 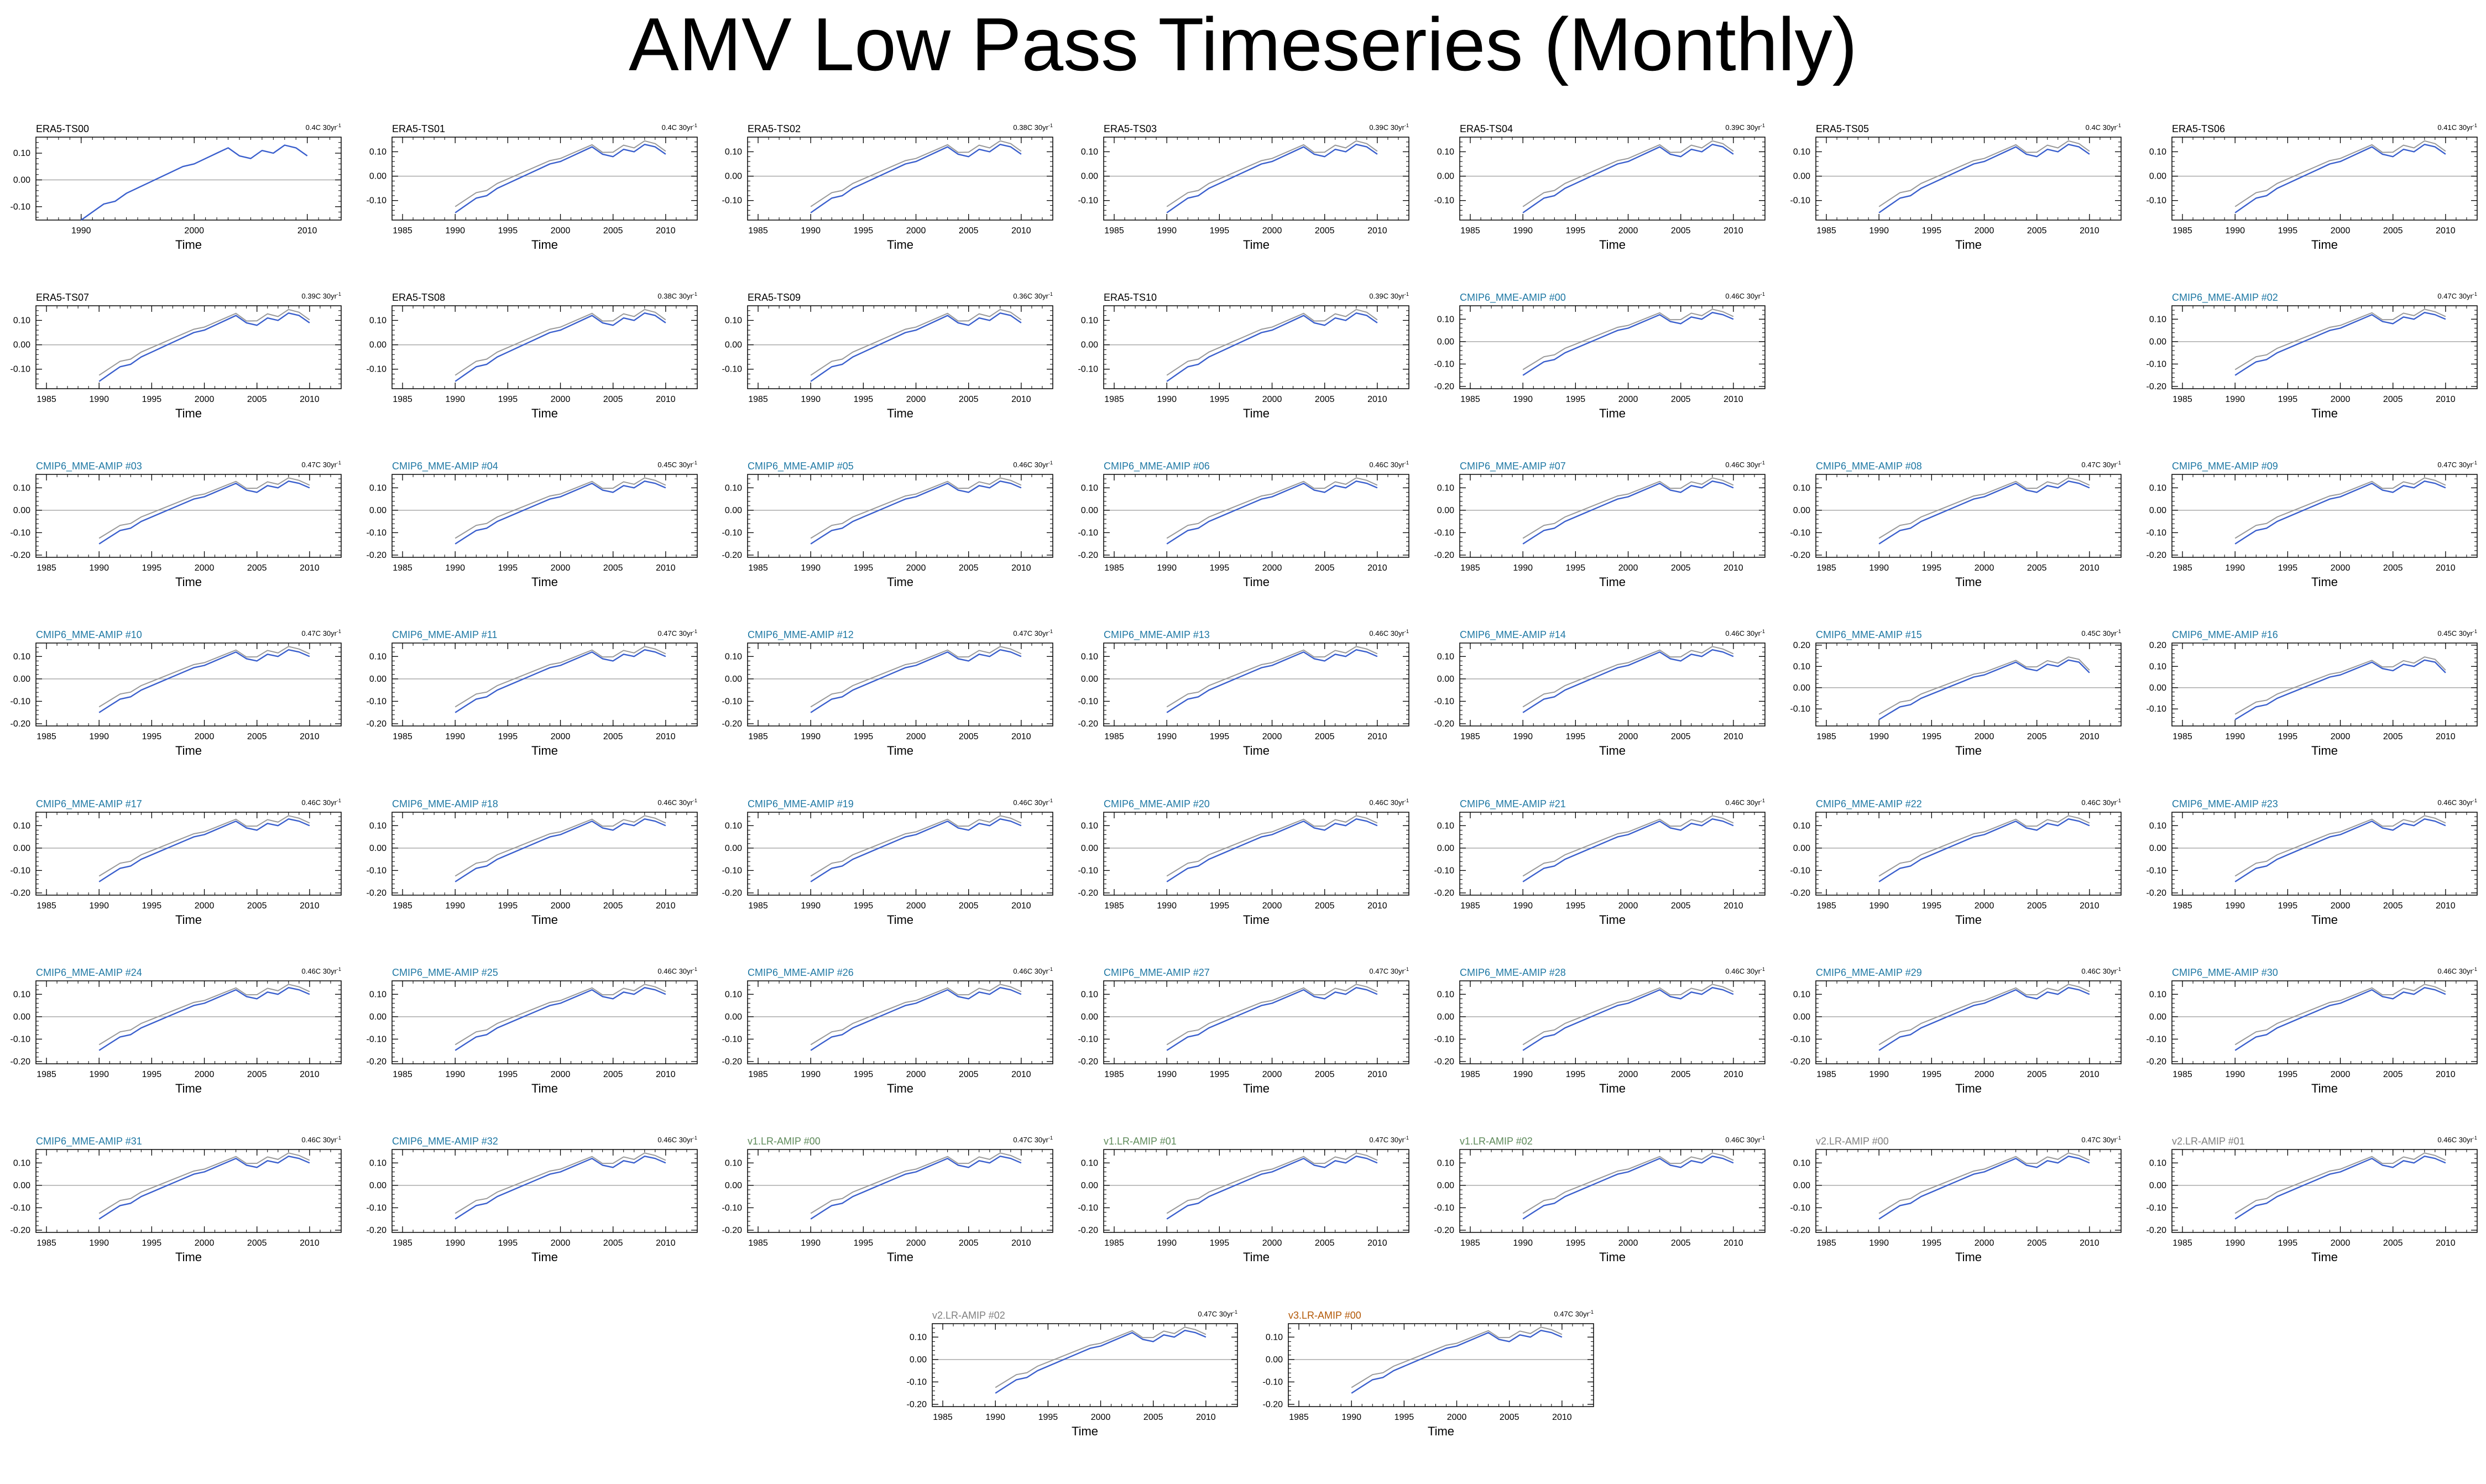 What do you see at coordinates (801, 804) in the screenshot?
I see `panel-title: CMIP6_MME-AMIP #19` at bounding box center [801, 804].